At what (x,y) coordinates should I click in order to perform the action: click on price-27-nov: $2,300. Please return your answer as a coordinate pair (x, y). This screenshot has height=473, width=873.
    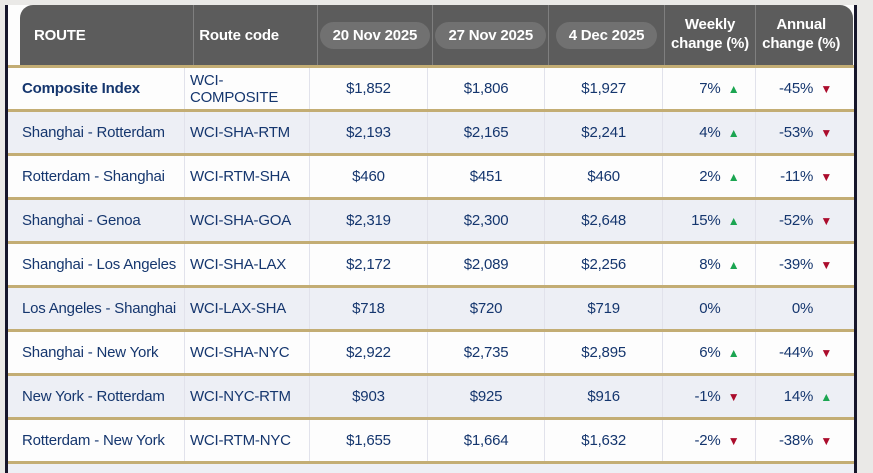
    Looking at the image, I should click on (485, 220).